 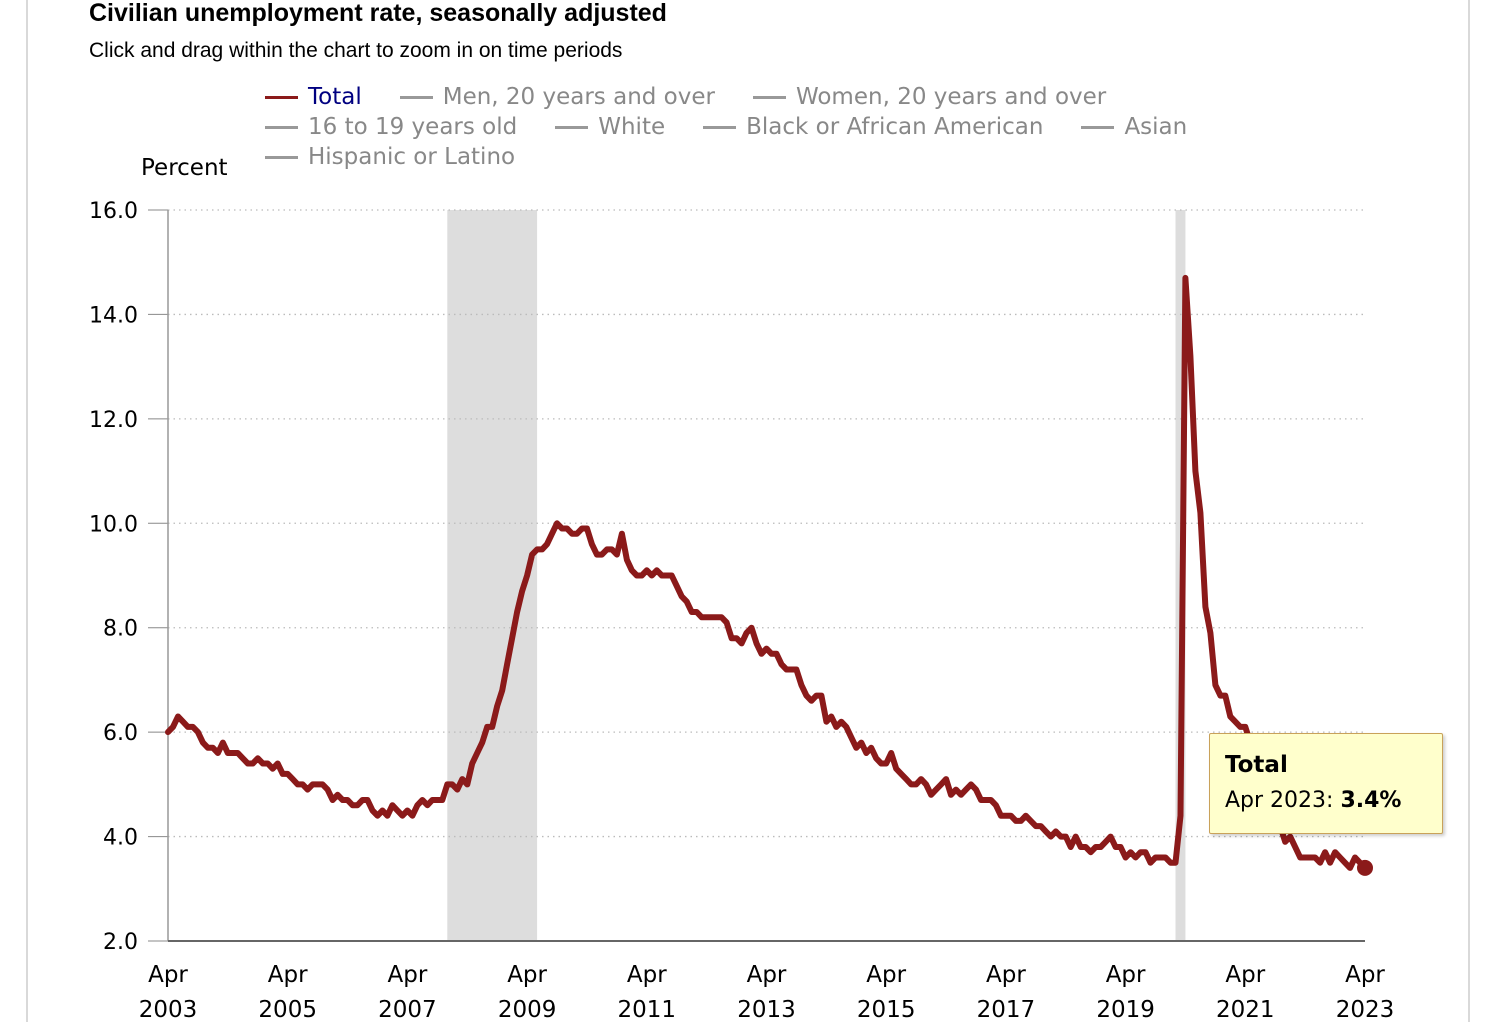 I want to click on data-tooltip: Total Apr 2023: 3.4%, so click(x=1326, y=783).